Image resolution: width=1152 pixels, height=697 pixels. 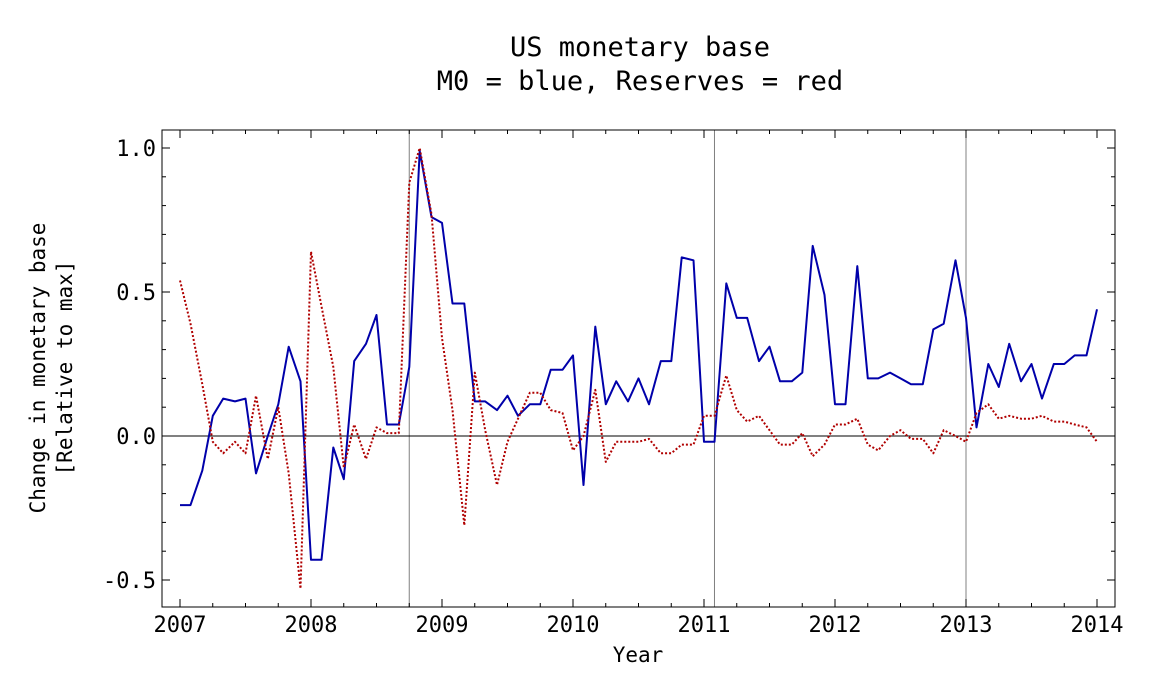 I want to click on x-tick-label: 2013, so click(x=966, y=625).